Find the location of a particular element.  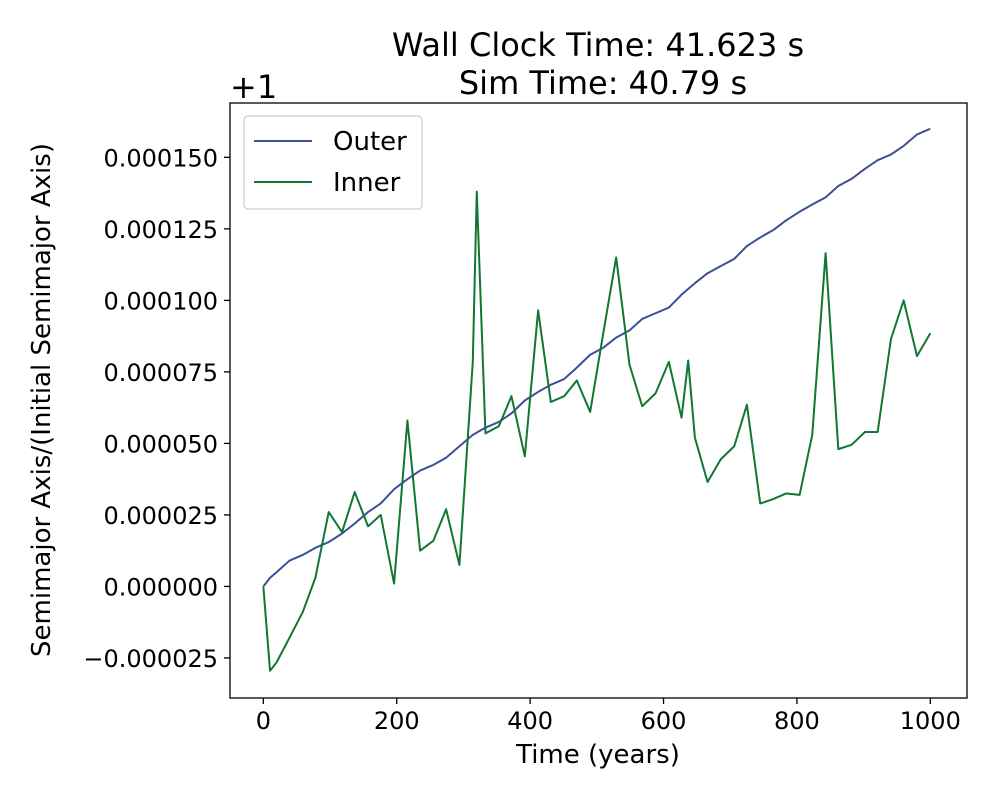

y-tick-label: 0.000100 is located at coordinates (160, 301).